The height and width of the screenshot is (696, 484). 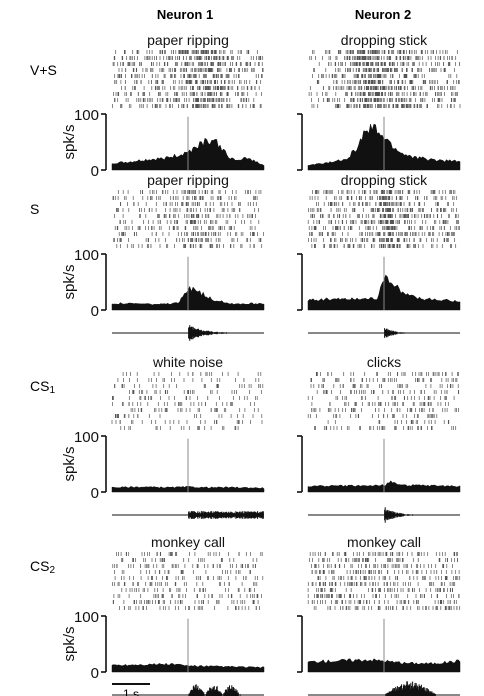 What do you see at coordinates (384, 362) in the screenshot?
I see `stimulus-label: clicks` at bounding box center [384, 362].